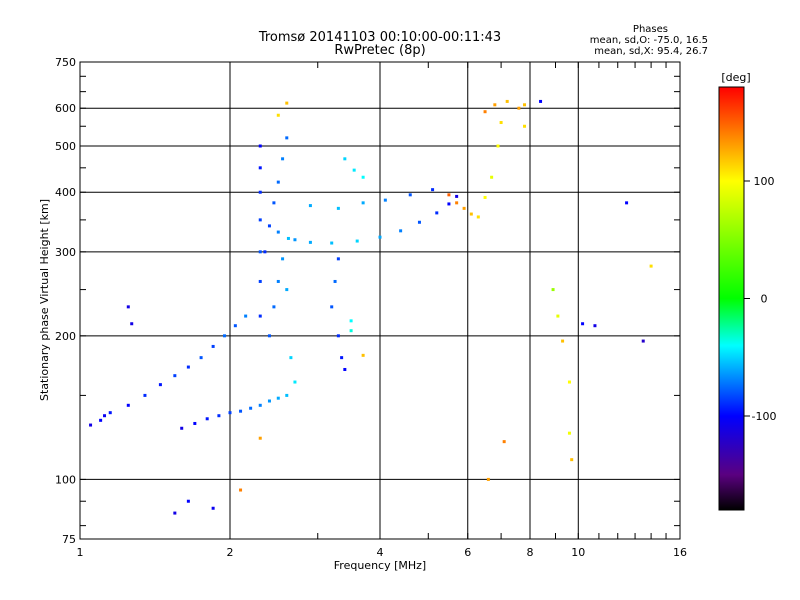 The height and width of the screenshot is (600, 800). What do you see at coordinates (65, 301) in the screenshot?
I see `y-axis-tick-labels: 75 100 200 300 400 500 600 750` at bounding box center [65, 301].